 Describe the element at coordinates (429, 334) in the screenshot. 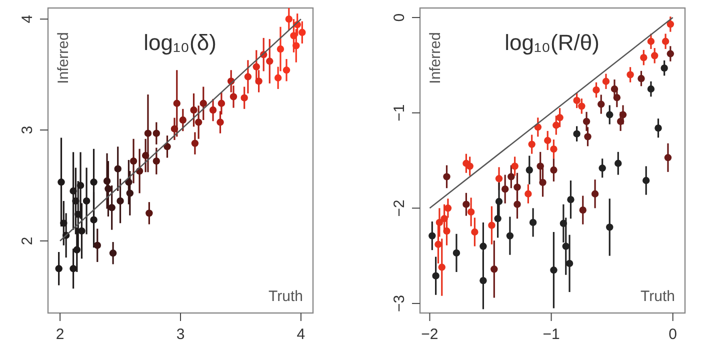

I see `x-tick-label: −2` at that location.